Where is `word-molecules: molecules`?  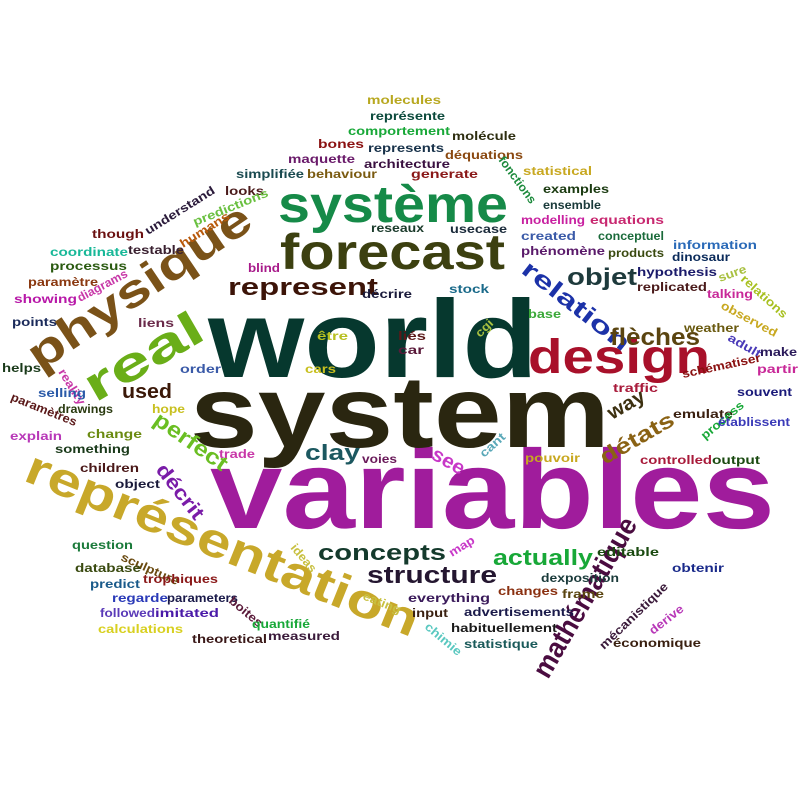
word-molecules: molecules is located at coordinates (404, 100).